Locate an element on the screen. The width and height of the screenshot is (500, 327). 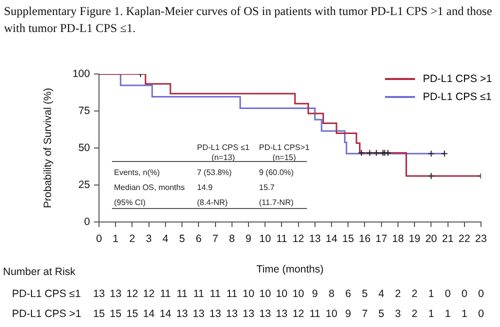
x-tick-label: 10 is located at coordinates (265, 239).